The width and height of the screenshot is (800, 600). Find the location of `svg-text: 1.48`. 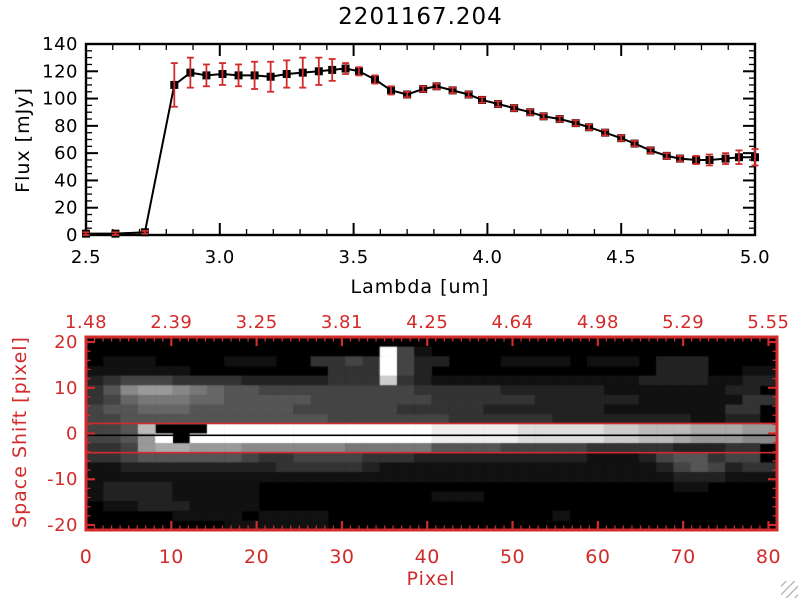

svg-text: 1.48 is located at coordinates (86, 322).